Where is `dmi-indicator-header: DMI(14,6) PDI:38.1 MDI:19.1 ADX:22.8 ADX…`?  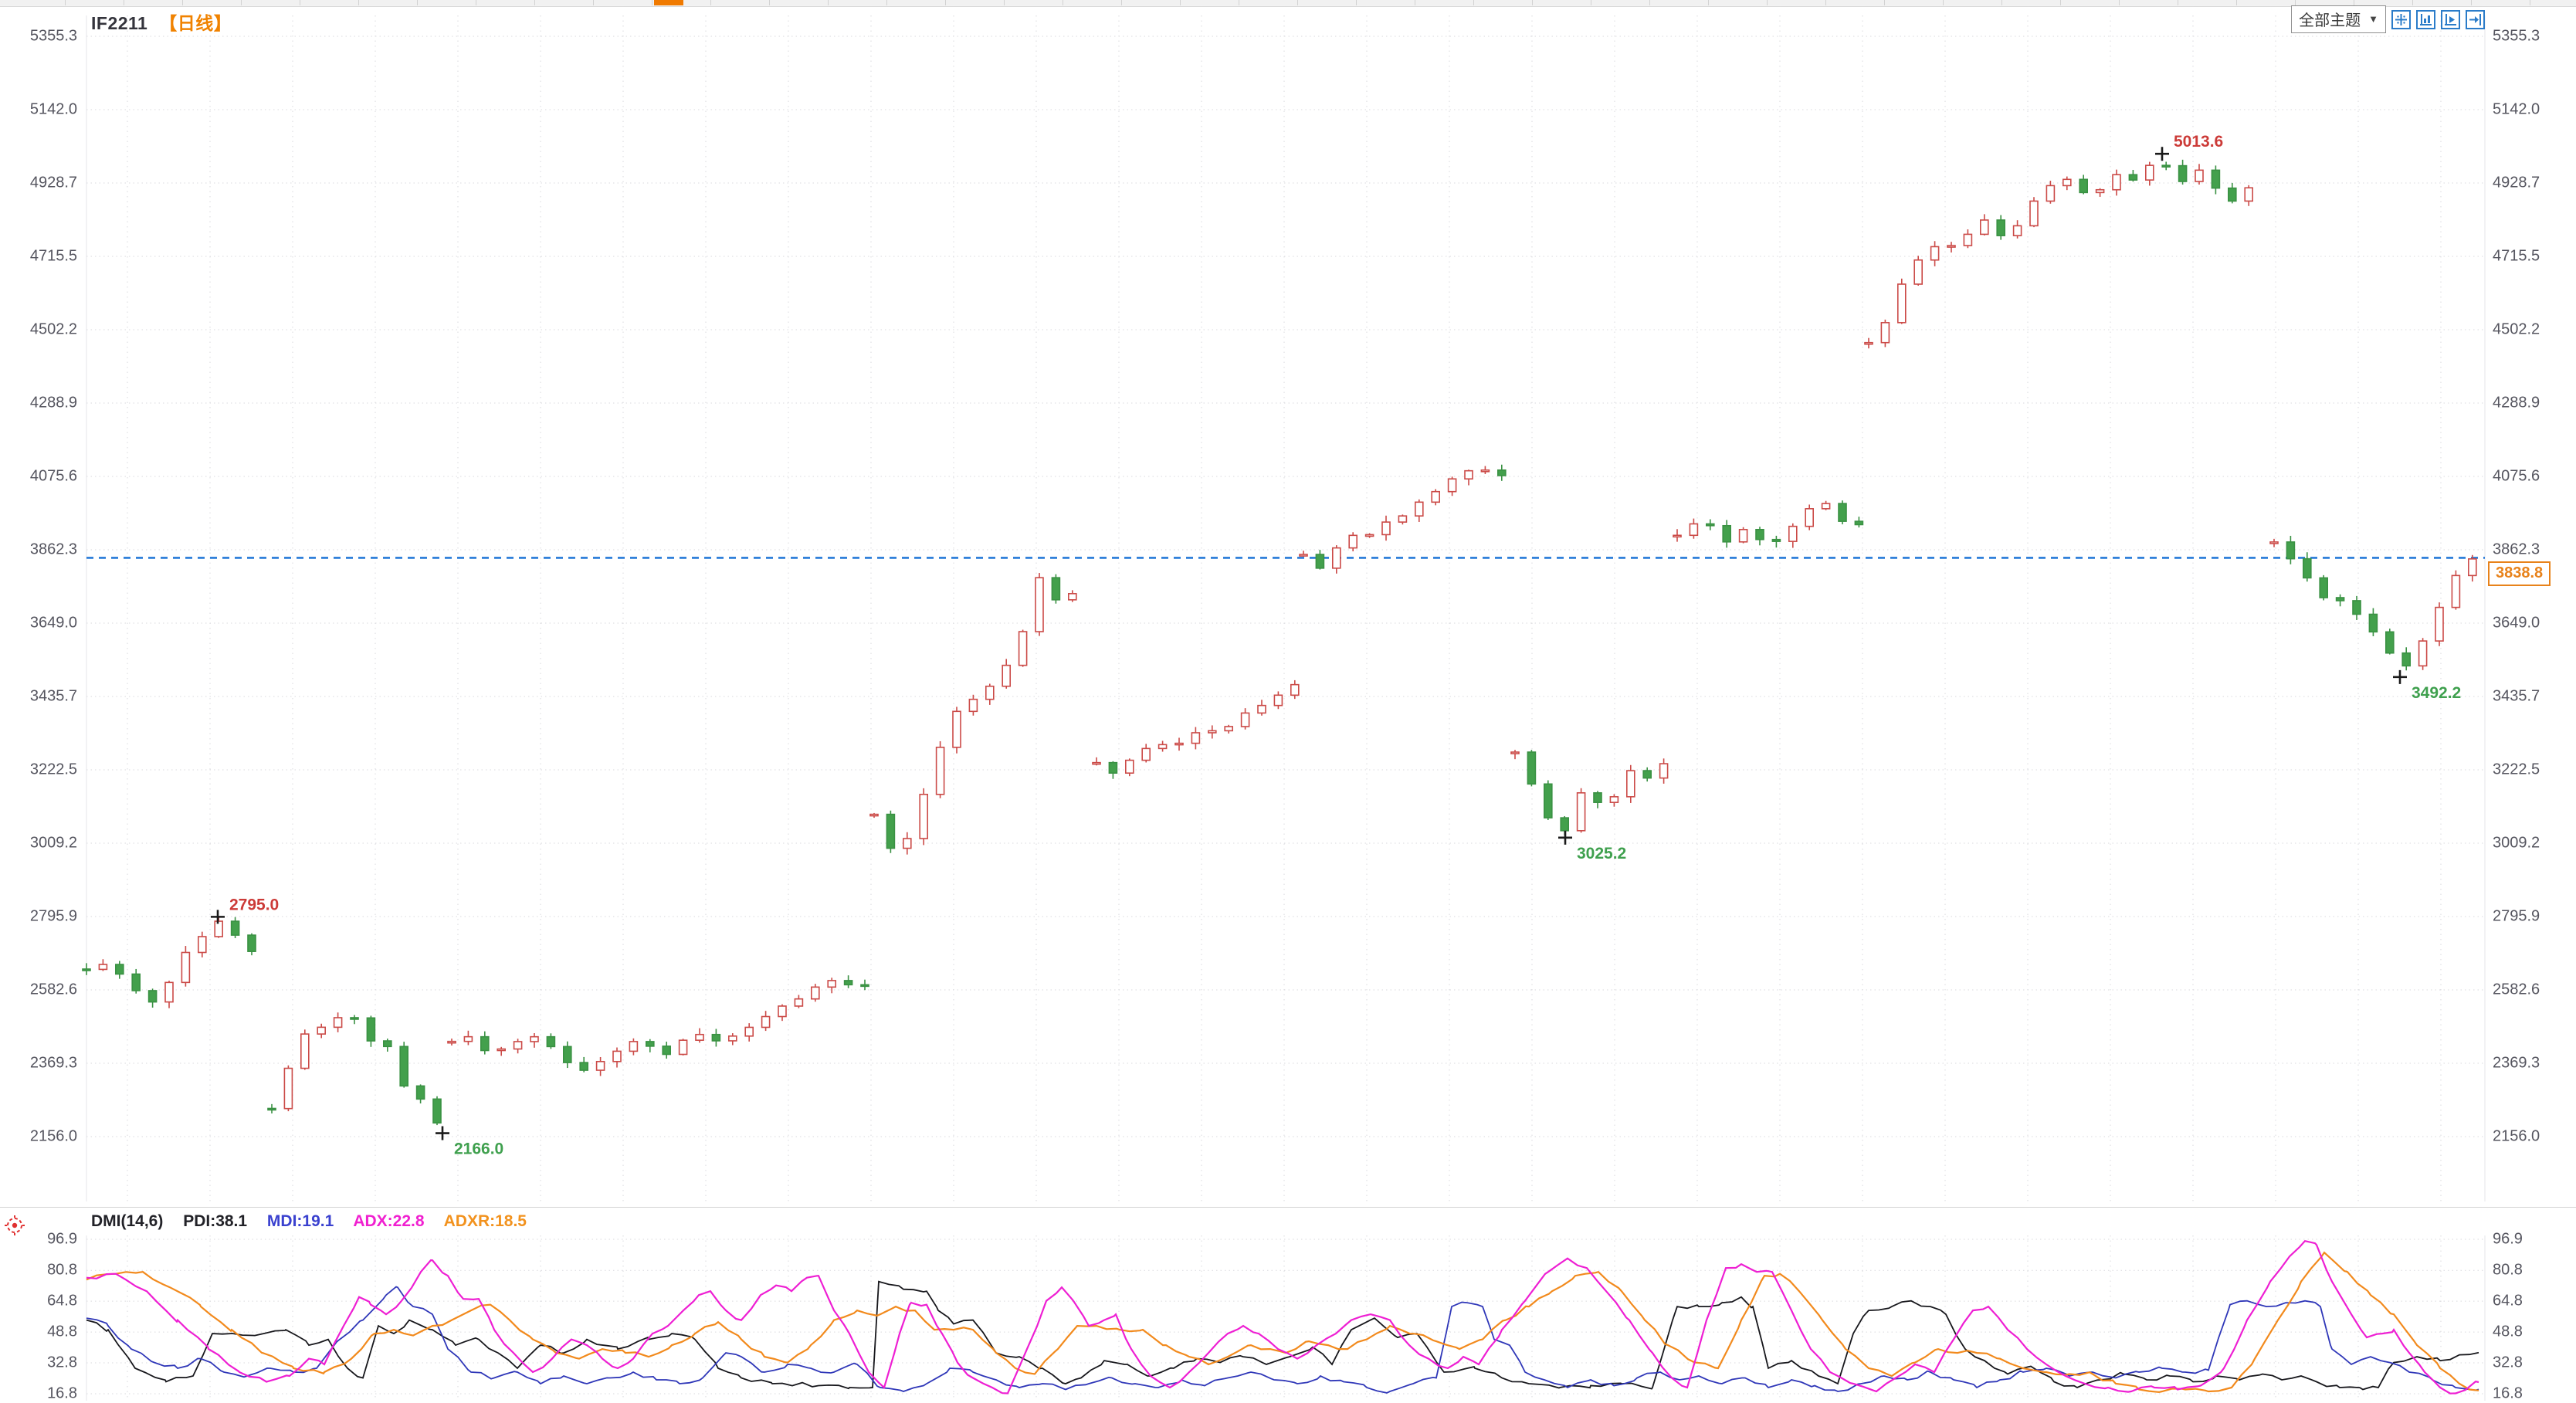
dmi-indicator-header: DMI(14,6) PDI:38.1 MDI:19.1 ADX:22.8 ADX… is located at coordinates (316, 1222).